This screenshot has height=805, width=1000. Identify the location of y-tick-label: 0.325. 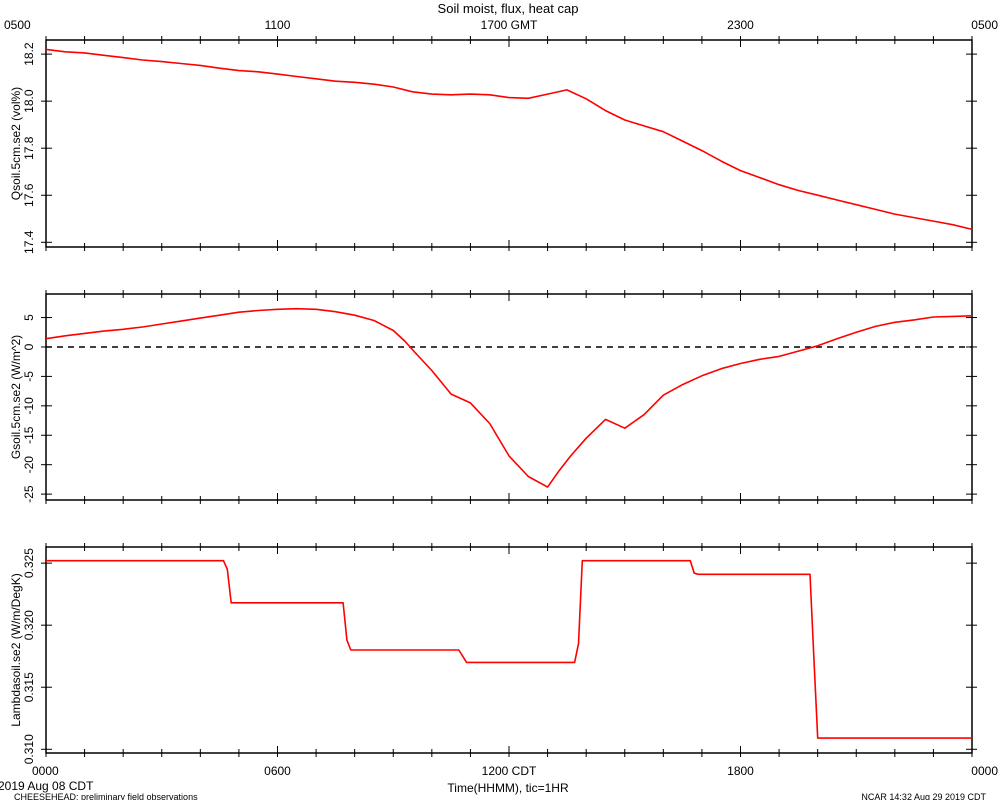
(29, 563).